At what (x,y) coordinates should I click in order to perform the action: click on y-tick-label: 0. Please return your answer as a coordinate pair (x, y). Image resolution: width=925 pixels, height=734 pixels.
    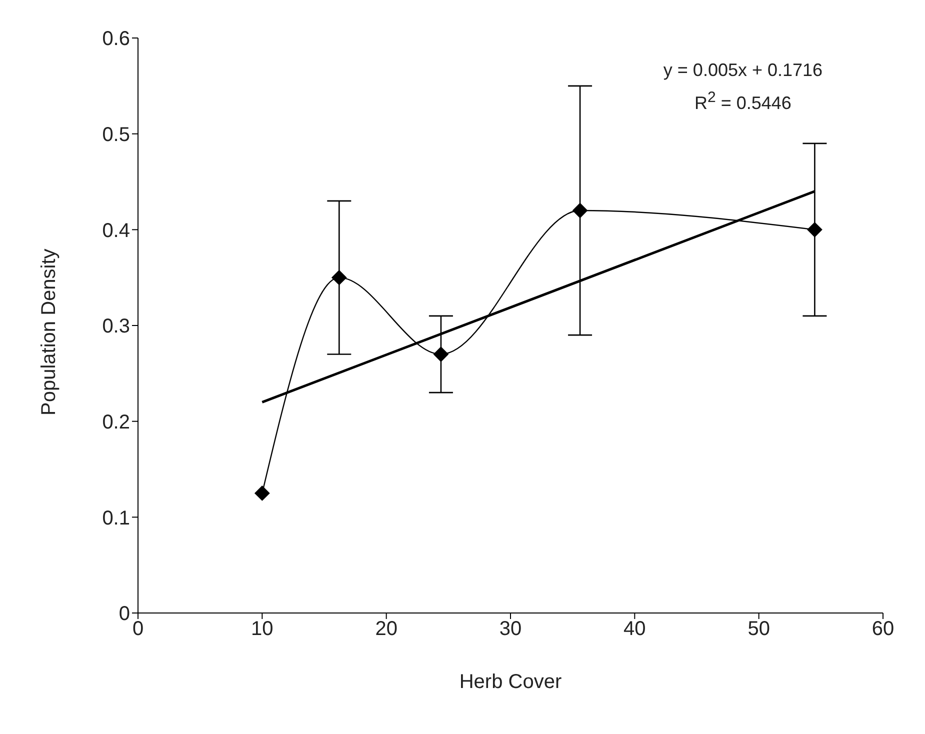
    Looking at the image, I should click on (124, 614).